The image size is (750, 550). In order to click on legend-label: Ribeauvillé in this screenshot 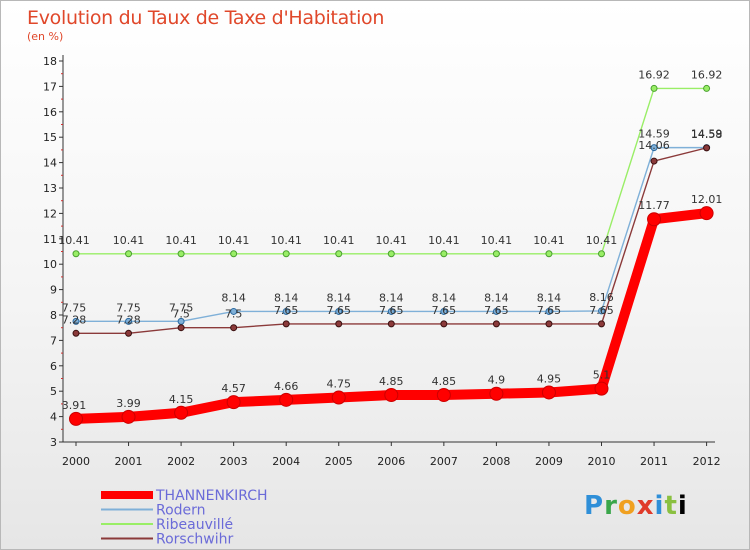, I will do `click(194, 525)`.